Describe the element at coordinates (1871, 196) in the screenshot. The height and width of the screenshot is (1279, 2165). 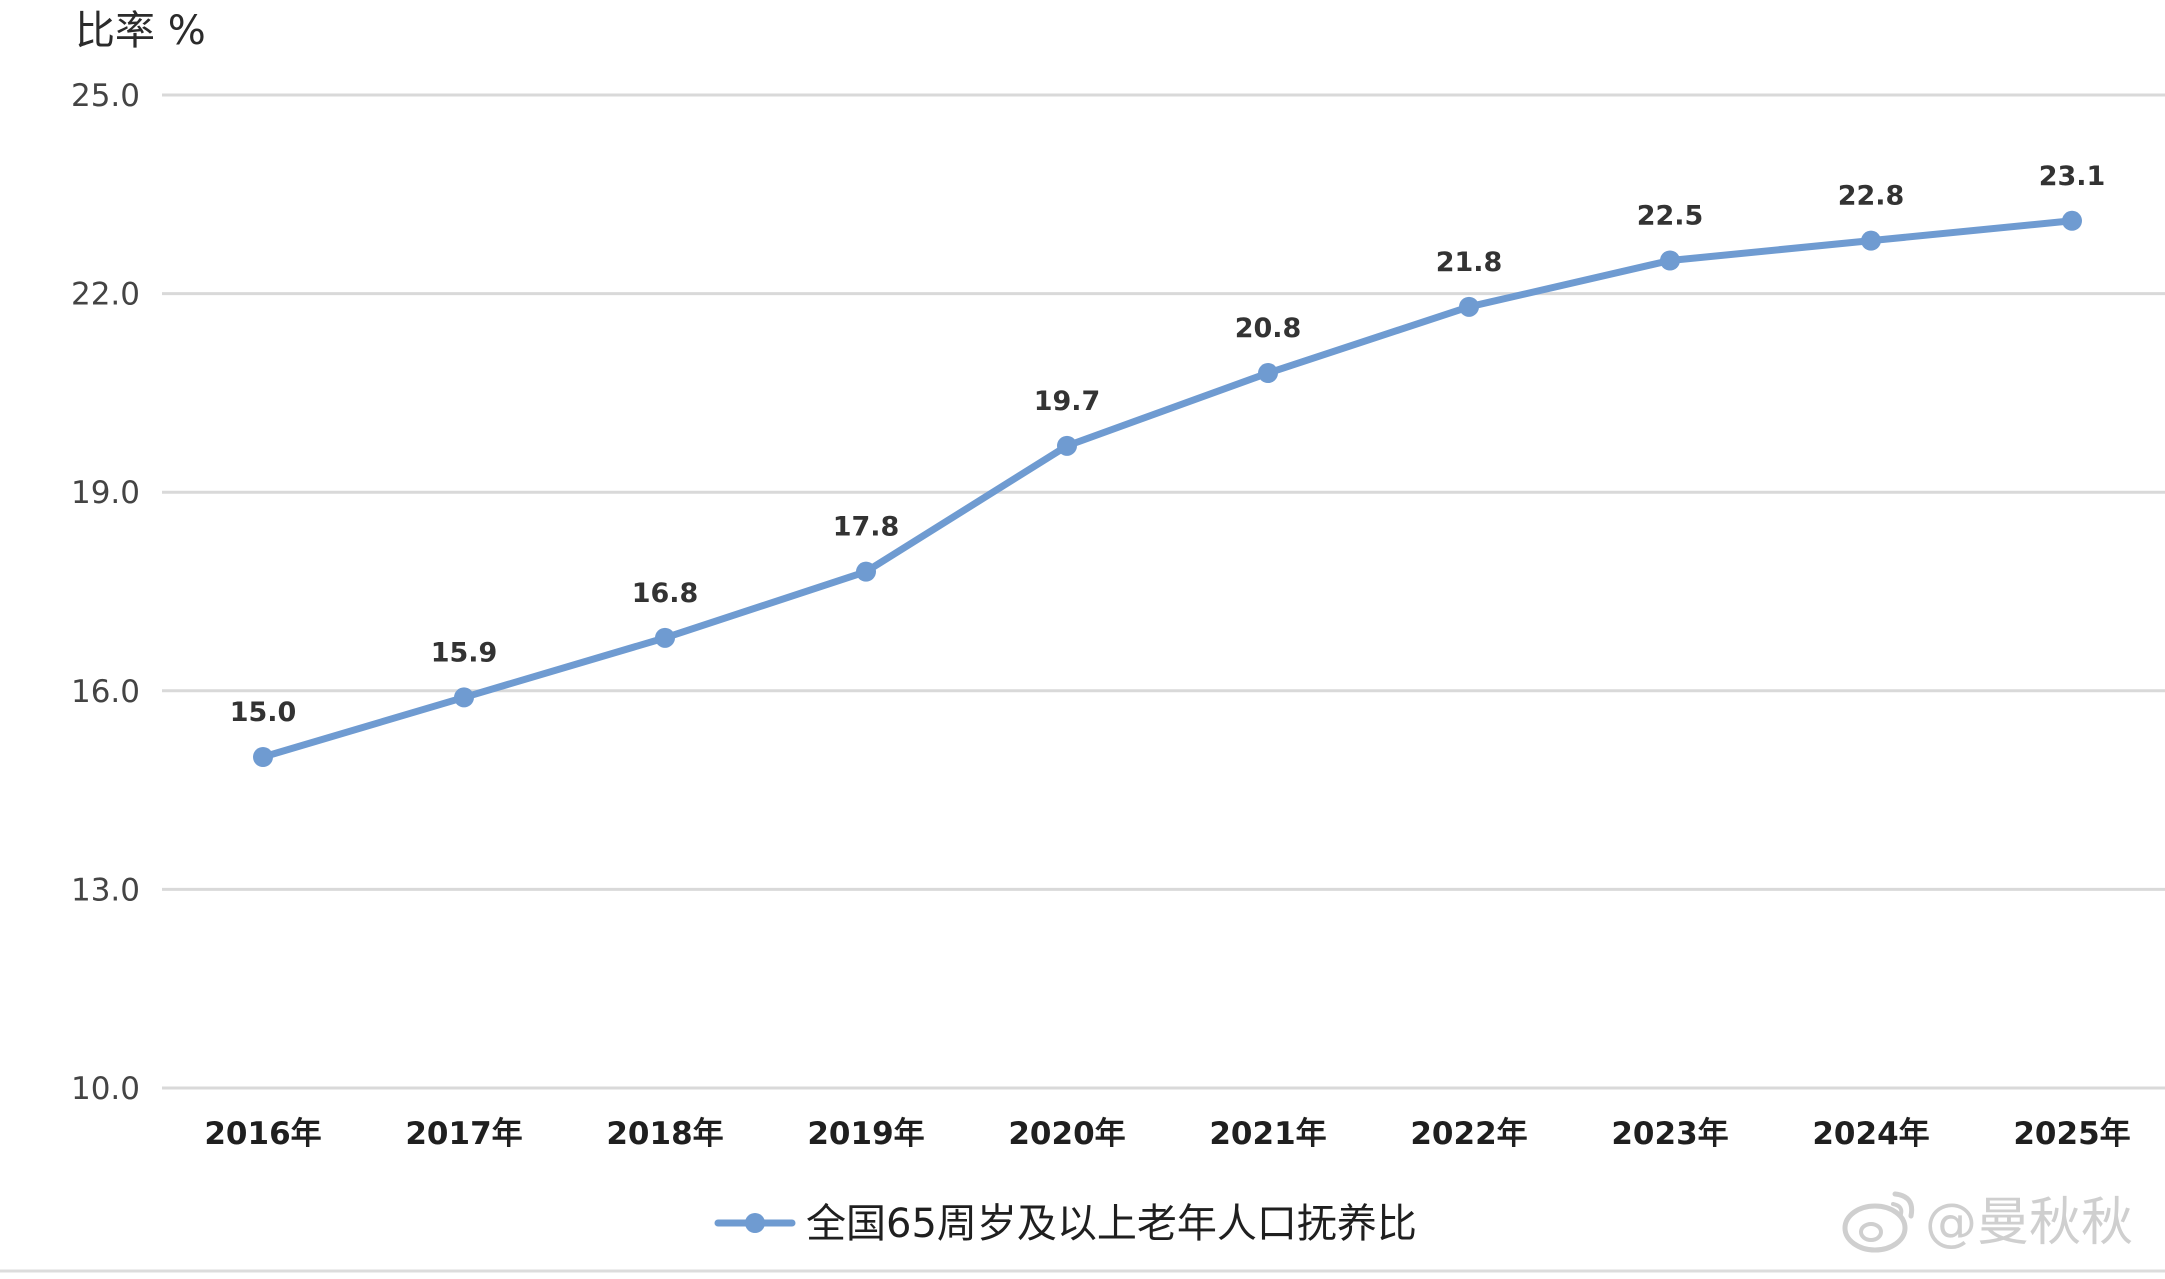
I see `data-label: 22.8` at that location.